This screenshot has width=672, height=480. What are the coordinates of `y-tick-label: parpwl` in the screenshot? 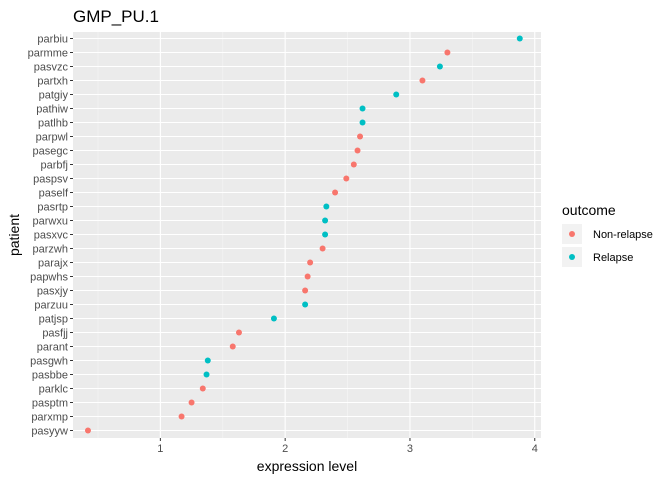 It's located at (52, 138).